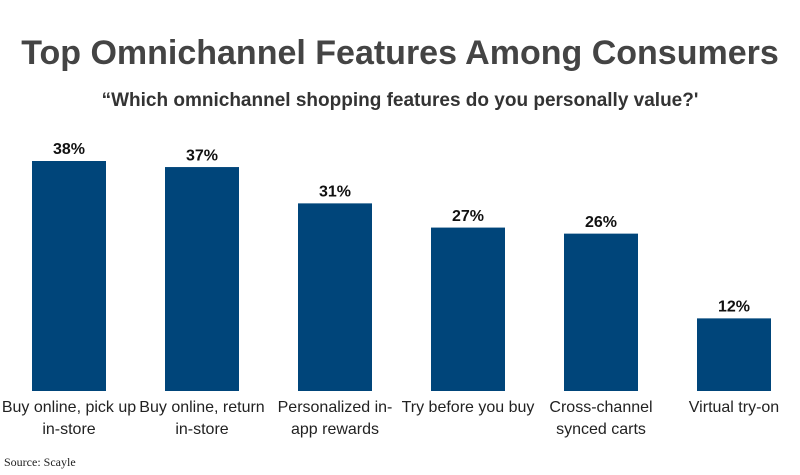 The height and width of the screenshot is (475, 800). What do you see at coordinates (202, 418) in the screenshot?
I see `x-tick-label: Buy online, return in-store` at bounding box center [202, 418].